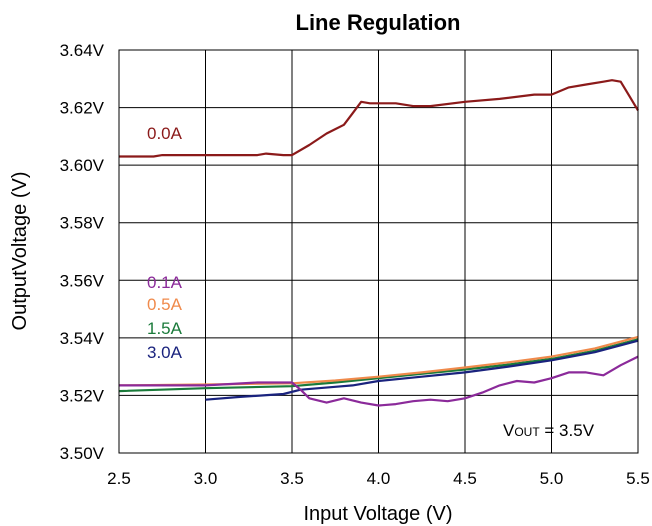  Describe the element at coordinates (82, 108) in the screenshot. I see `y-tick-label: 3.62V` at that location.